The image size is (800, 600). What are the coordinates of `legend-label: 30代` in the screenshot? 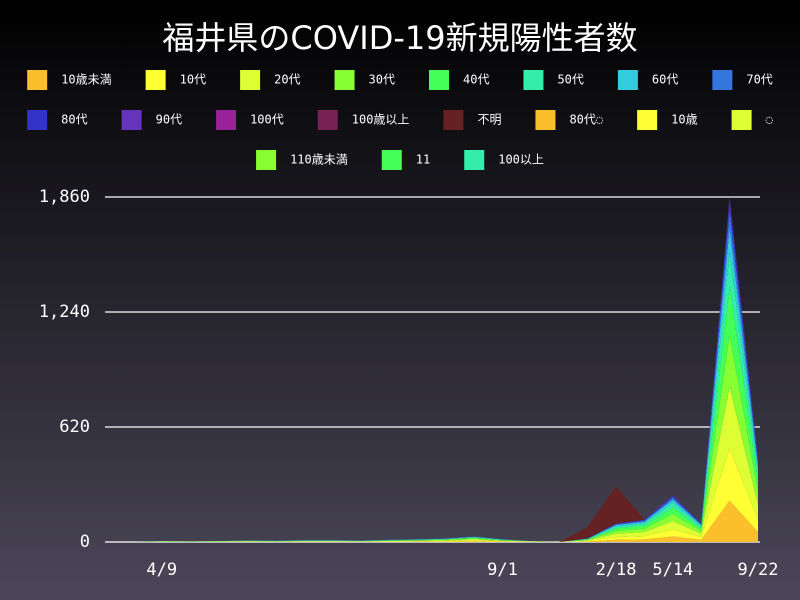 It's located at (382, 80).